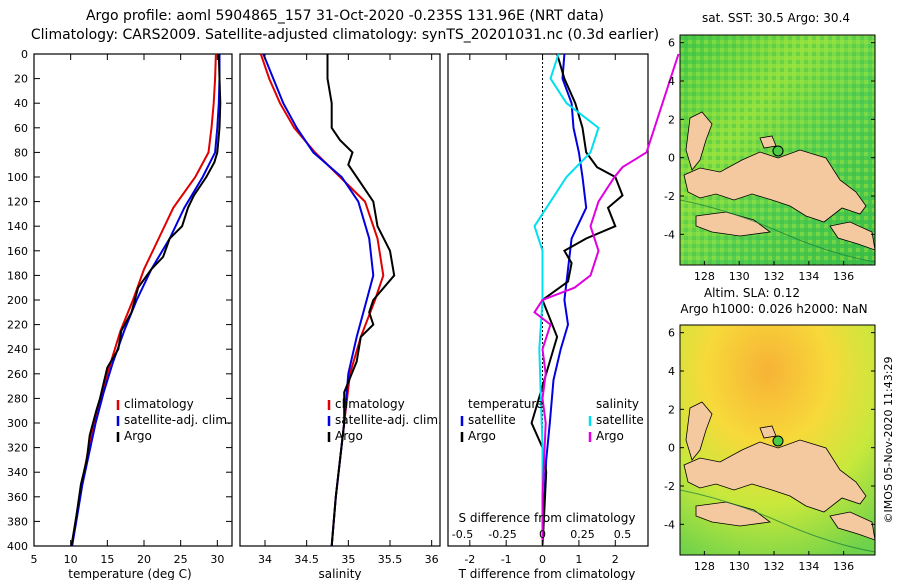 The image size is (900, 580). What do you see at coordinates (24, 54) in the screenshot?
I see `depth-tick-label: 0` at bounding box center [24, 54].